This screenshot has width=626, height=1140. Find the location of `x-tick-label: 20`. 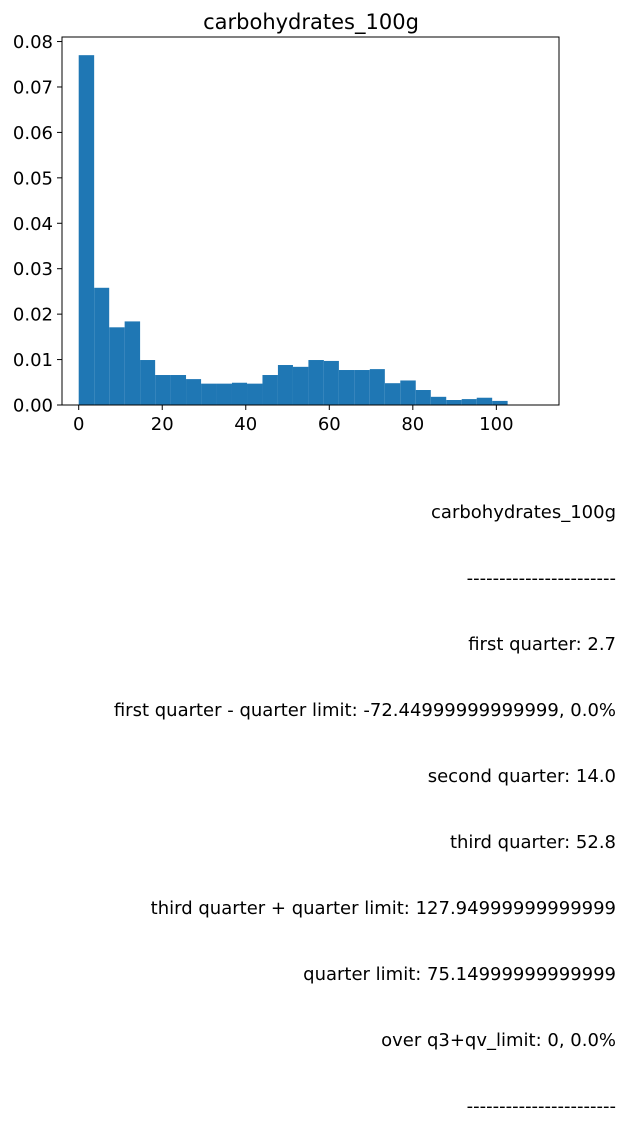

x-tick-label: 20 is located at coordinates (162, 424).